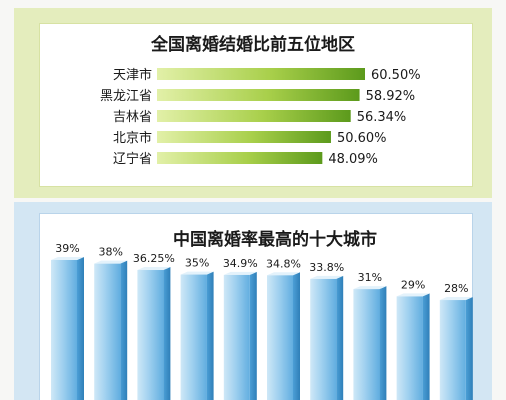 The width and height of the screenshot is (506, 400). Describe the element at coordinates (132, 159) in the screenshot. I see `region-label: 辽宁省` at that location.